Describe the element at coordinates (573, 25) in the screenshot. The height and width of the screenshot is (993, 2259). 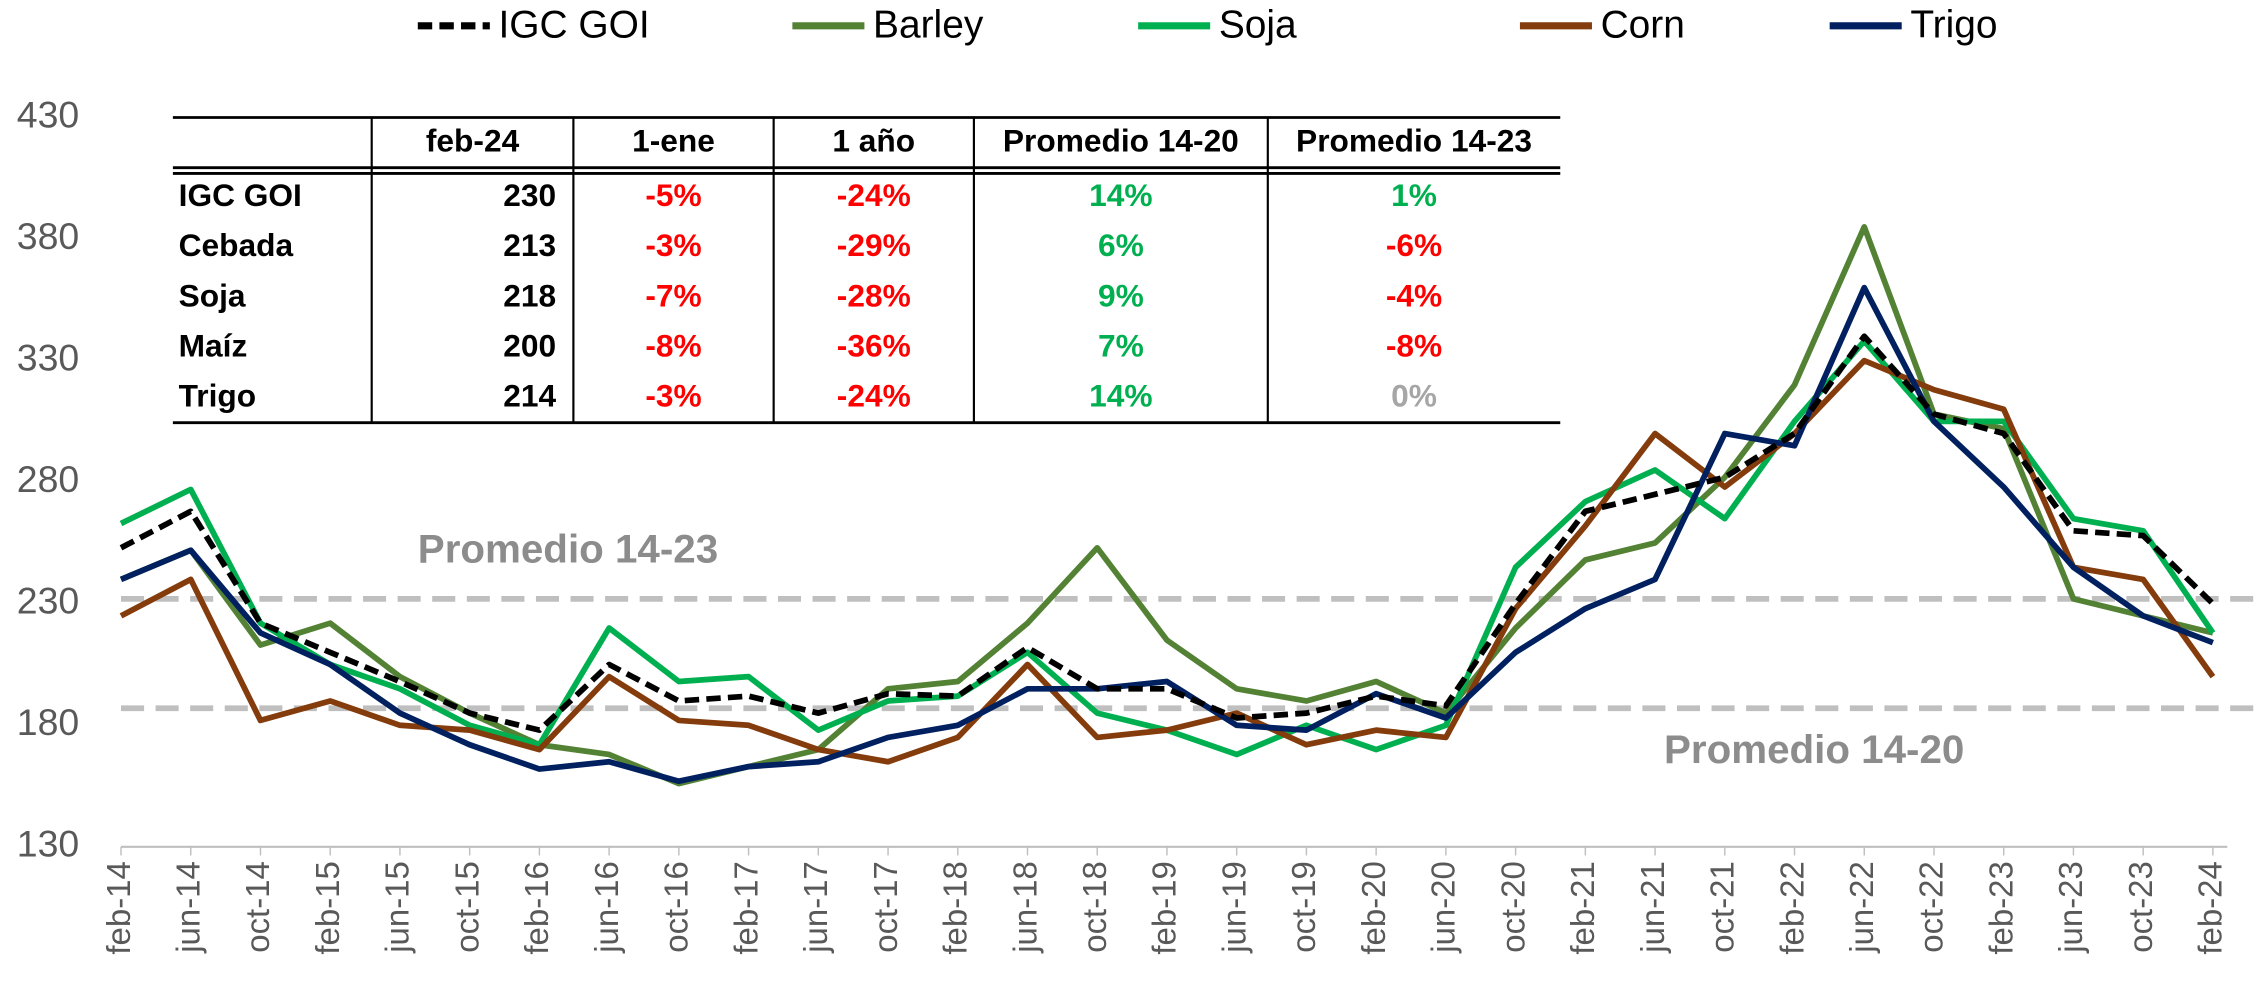
I see `legend-label: IGC GOI` at that location.